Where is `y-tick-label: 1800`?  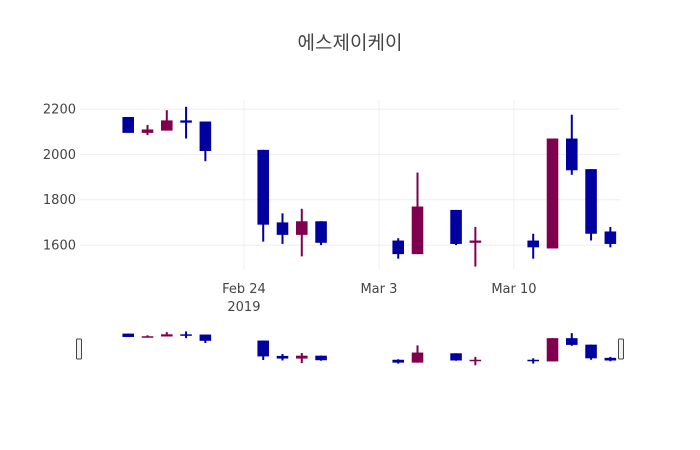
y-tick-label: 1800 is located at coordinates (59, 200).